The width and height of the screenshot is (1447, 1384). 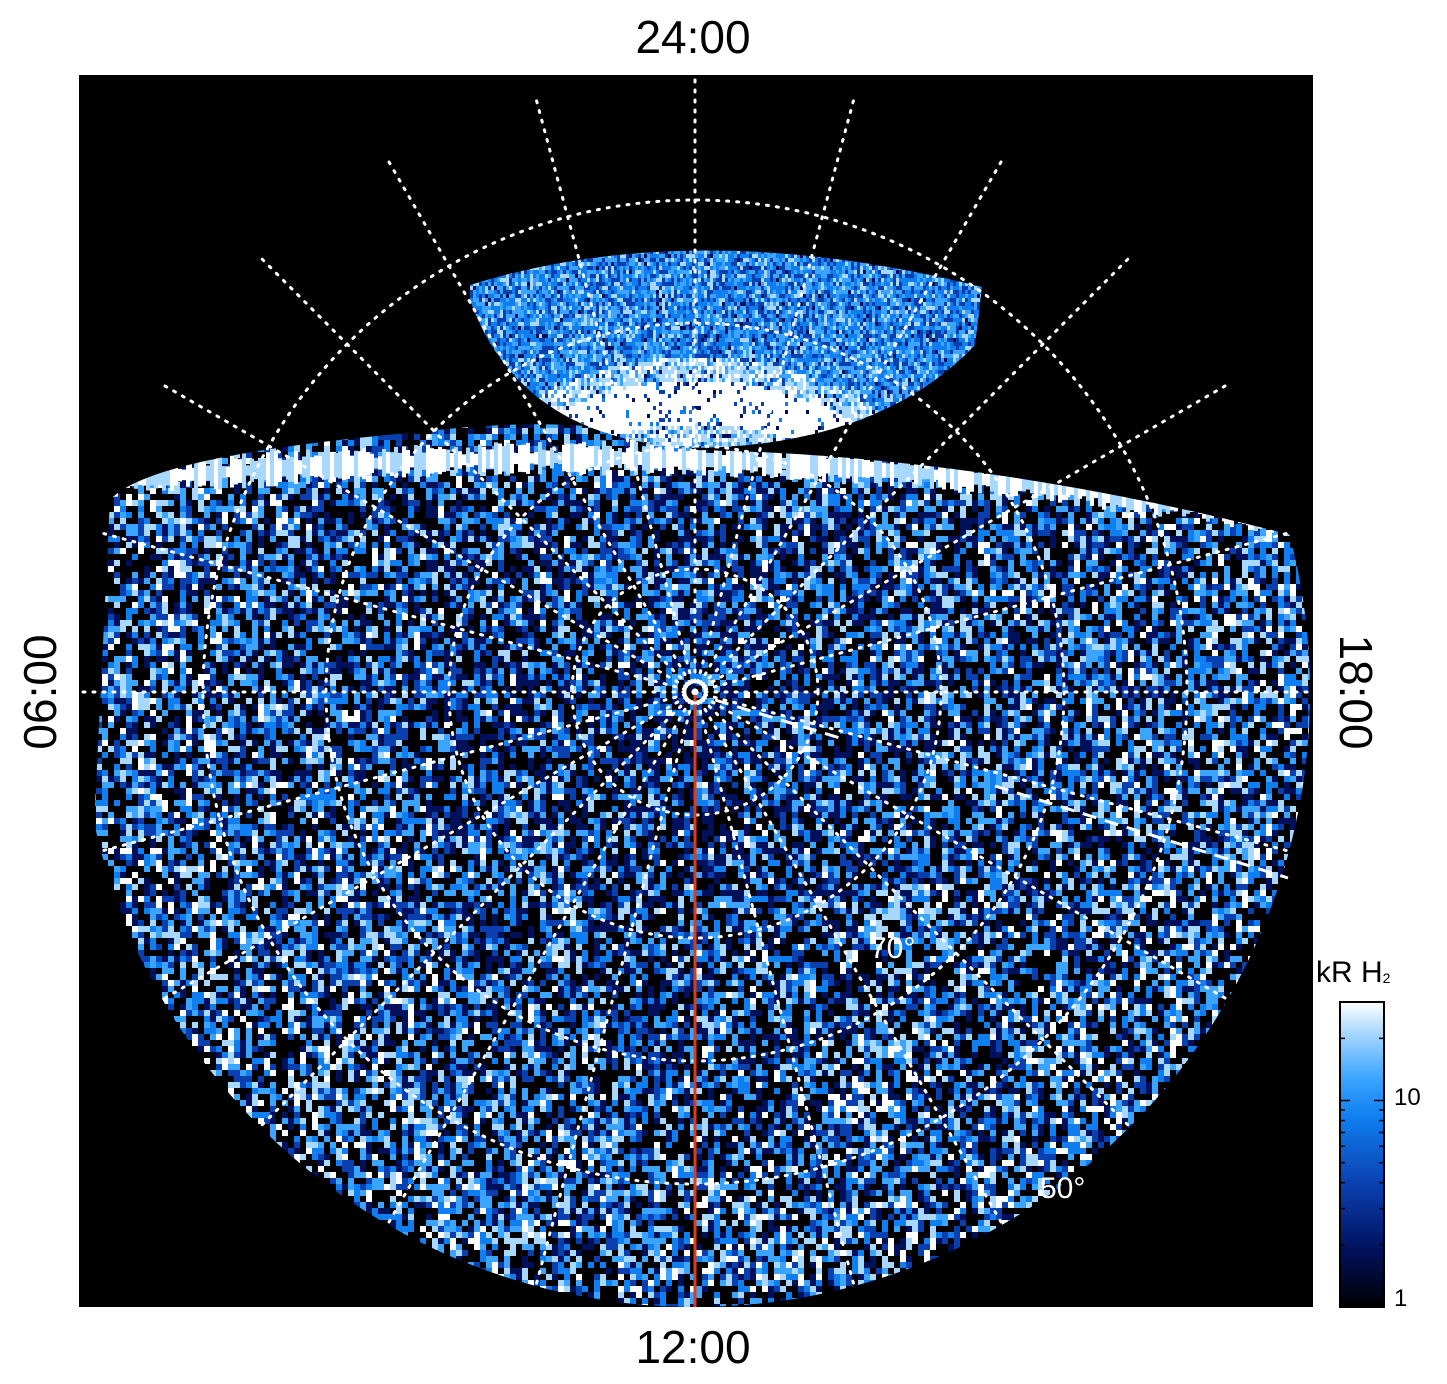 I want to click on pole-dot, so click(x=695, y=692).